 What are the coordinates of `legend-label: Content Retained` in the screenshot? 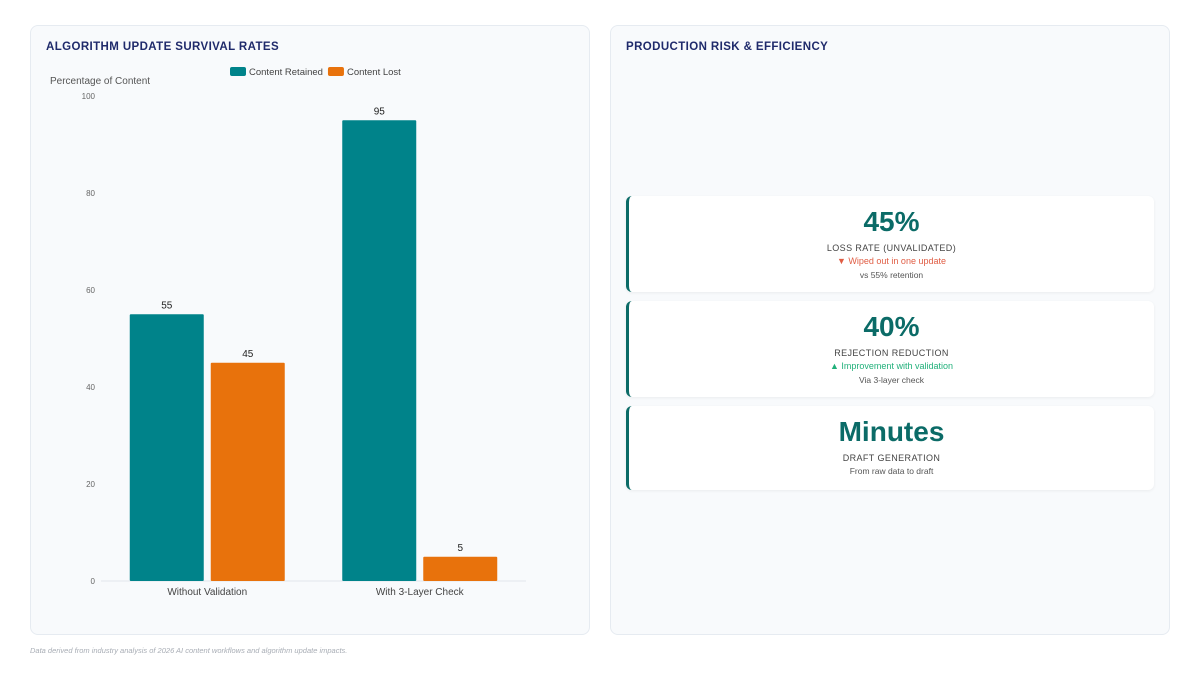 It's located at (286, 72).